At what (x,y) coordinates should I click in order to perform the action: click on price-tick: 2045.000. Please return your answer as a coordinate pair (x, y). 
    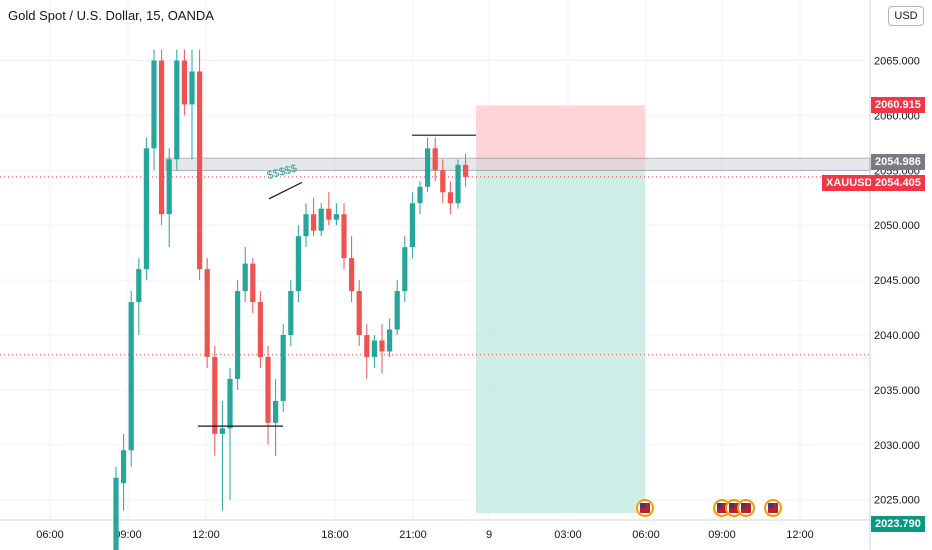
    Looking at the image, I should click on (897, 281).